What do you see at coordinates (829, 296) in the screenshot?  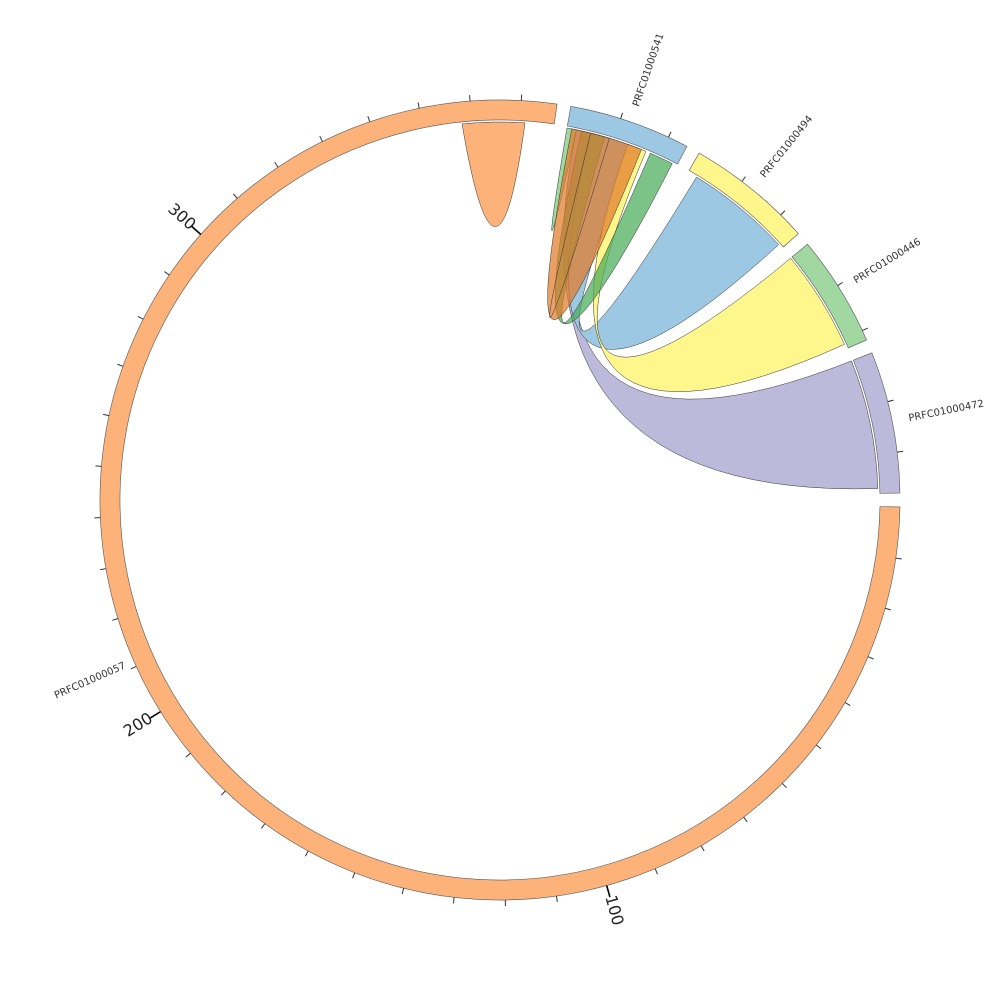 I see `segment-PRFC01000446` at bounding box center [829, 296].